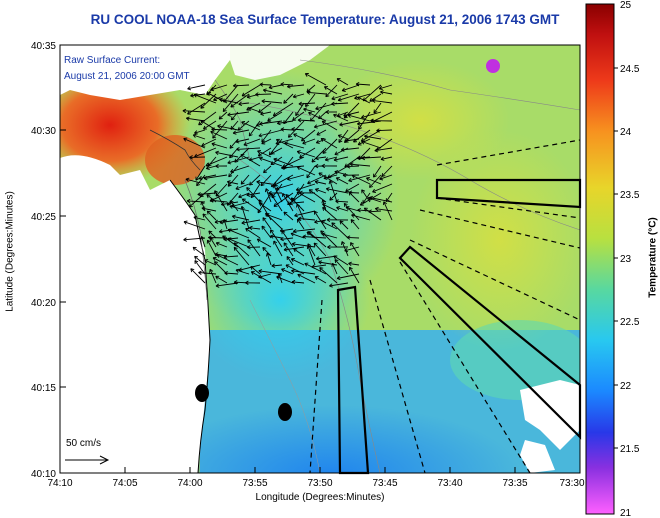  What do you see at coordinates (626, 259) in the screenshot?
I see `colorbar-tick: 23` at bounding box center [626, 259].